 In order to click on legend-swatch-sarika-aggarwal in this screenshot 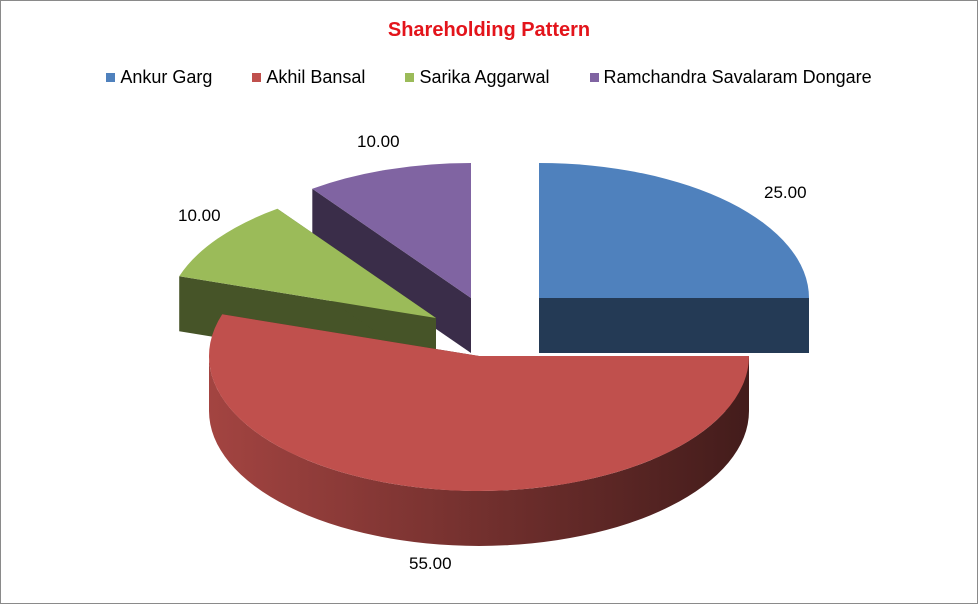, I will do `click(410, 77)`.